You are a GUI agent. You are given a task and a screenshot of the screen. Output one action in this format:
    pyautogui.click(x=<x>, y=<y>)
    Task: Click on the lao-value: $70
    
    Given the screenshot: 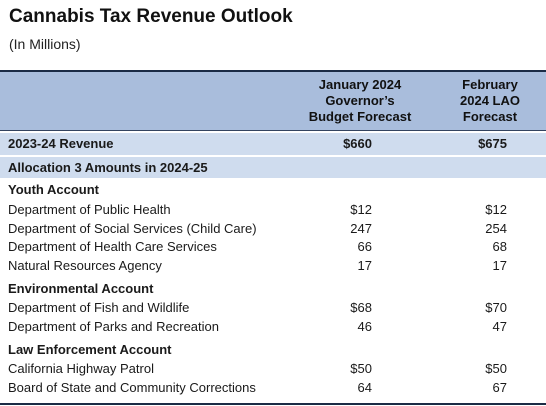 What is the action you would take?
    pyautogui.click(x=496, y=307)
    